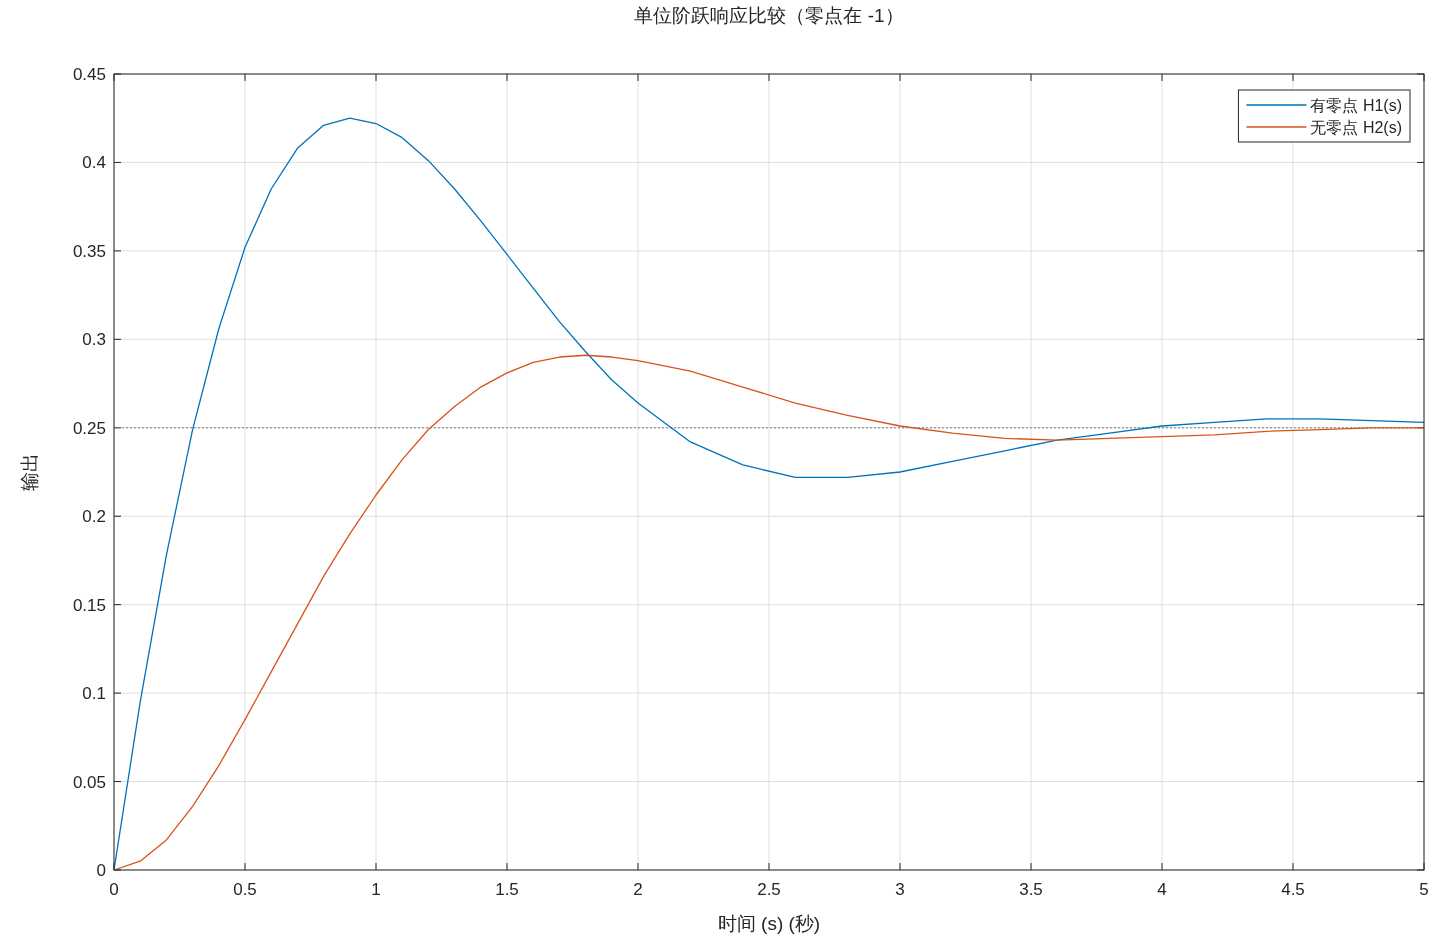  I want to click on y-tick-label: 0, so click(101, 870).